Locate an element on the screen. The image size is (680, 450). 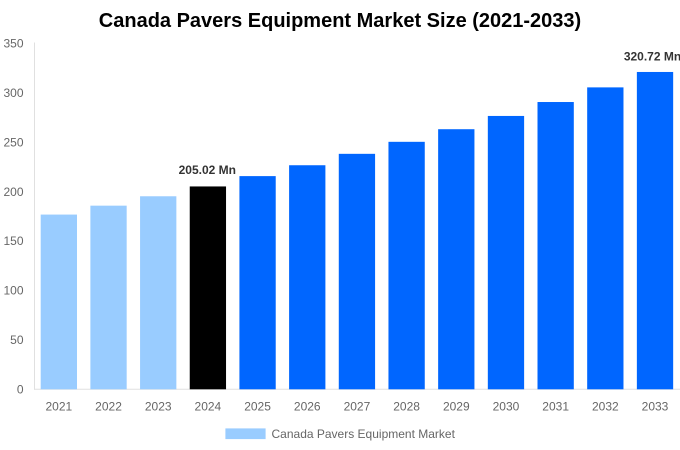
svg-text: 200 is located at coordinates (13, 192).